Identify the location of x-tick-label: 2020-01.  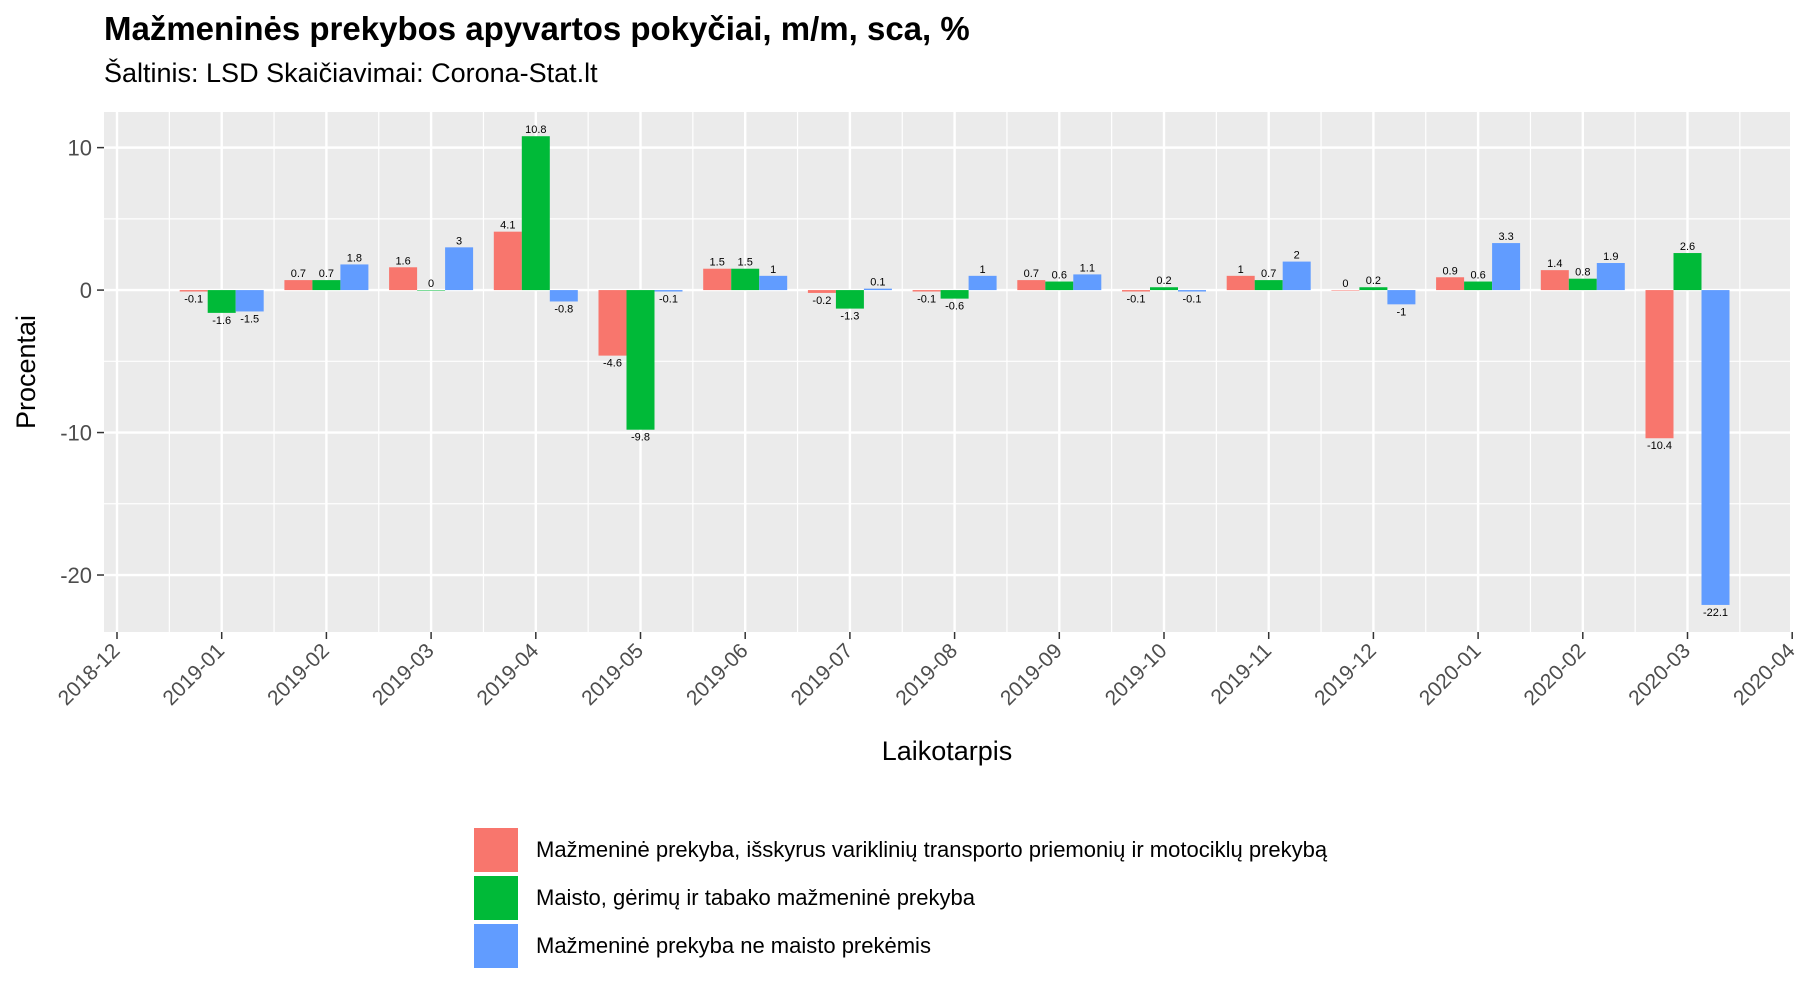
(1450, 674).